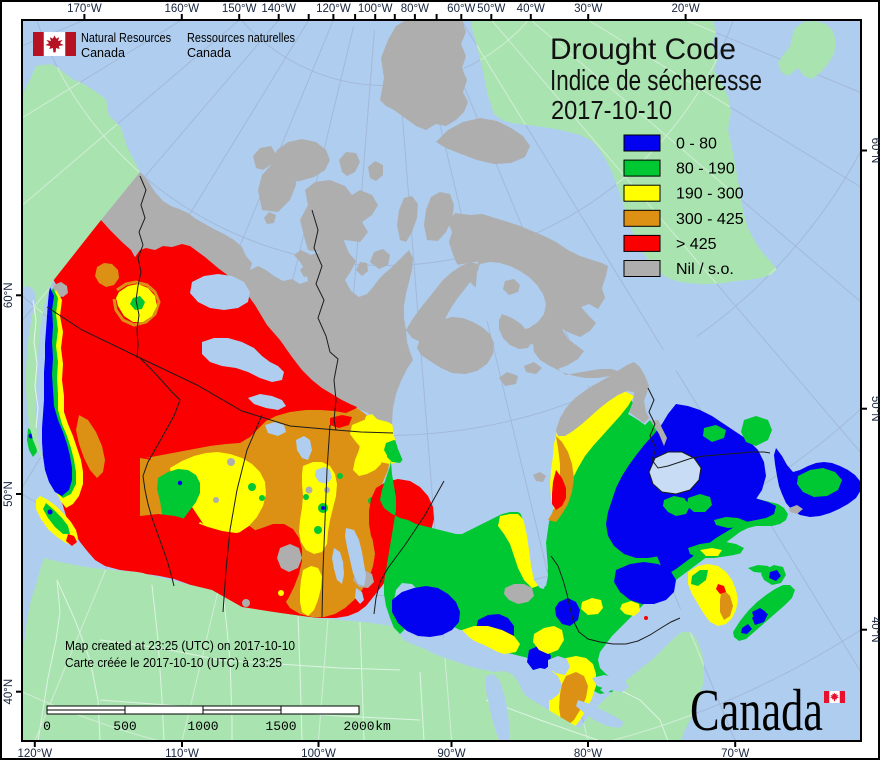  What do you see at coordinates (710, 219) in the screenshot?
I see `svg-text: 300 - 425` at bounding box center [710, 219].